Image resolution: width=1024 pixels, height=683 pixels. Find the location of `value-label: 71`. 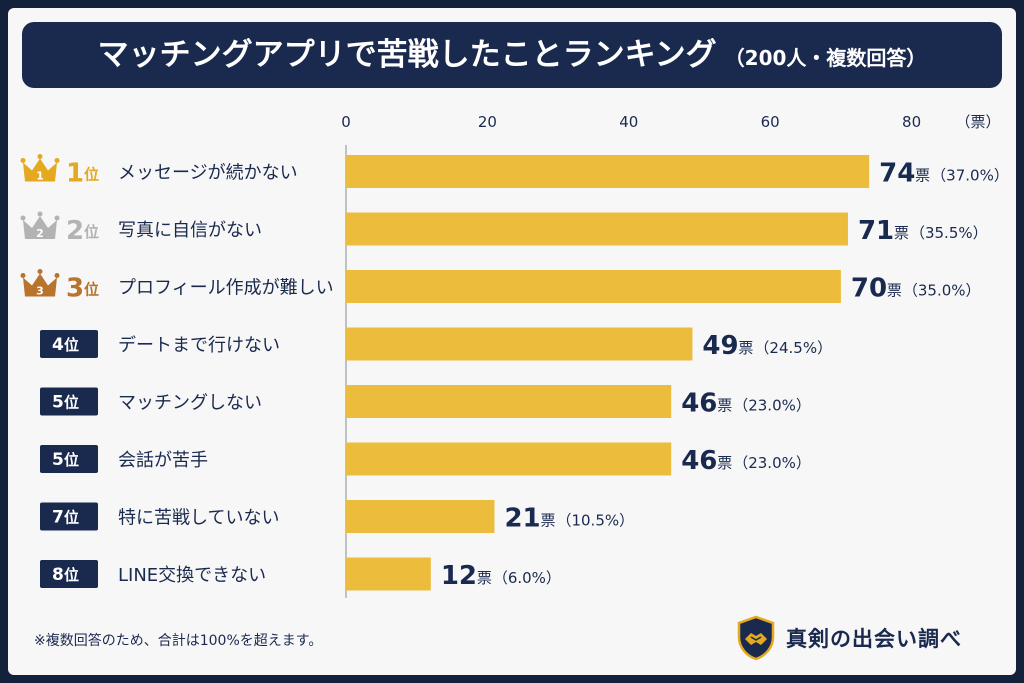

value-label: 71 is located at coordinates (876, 231).